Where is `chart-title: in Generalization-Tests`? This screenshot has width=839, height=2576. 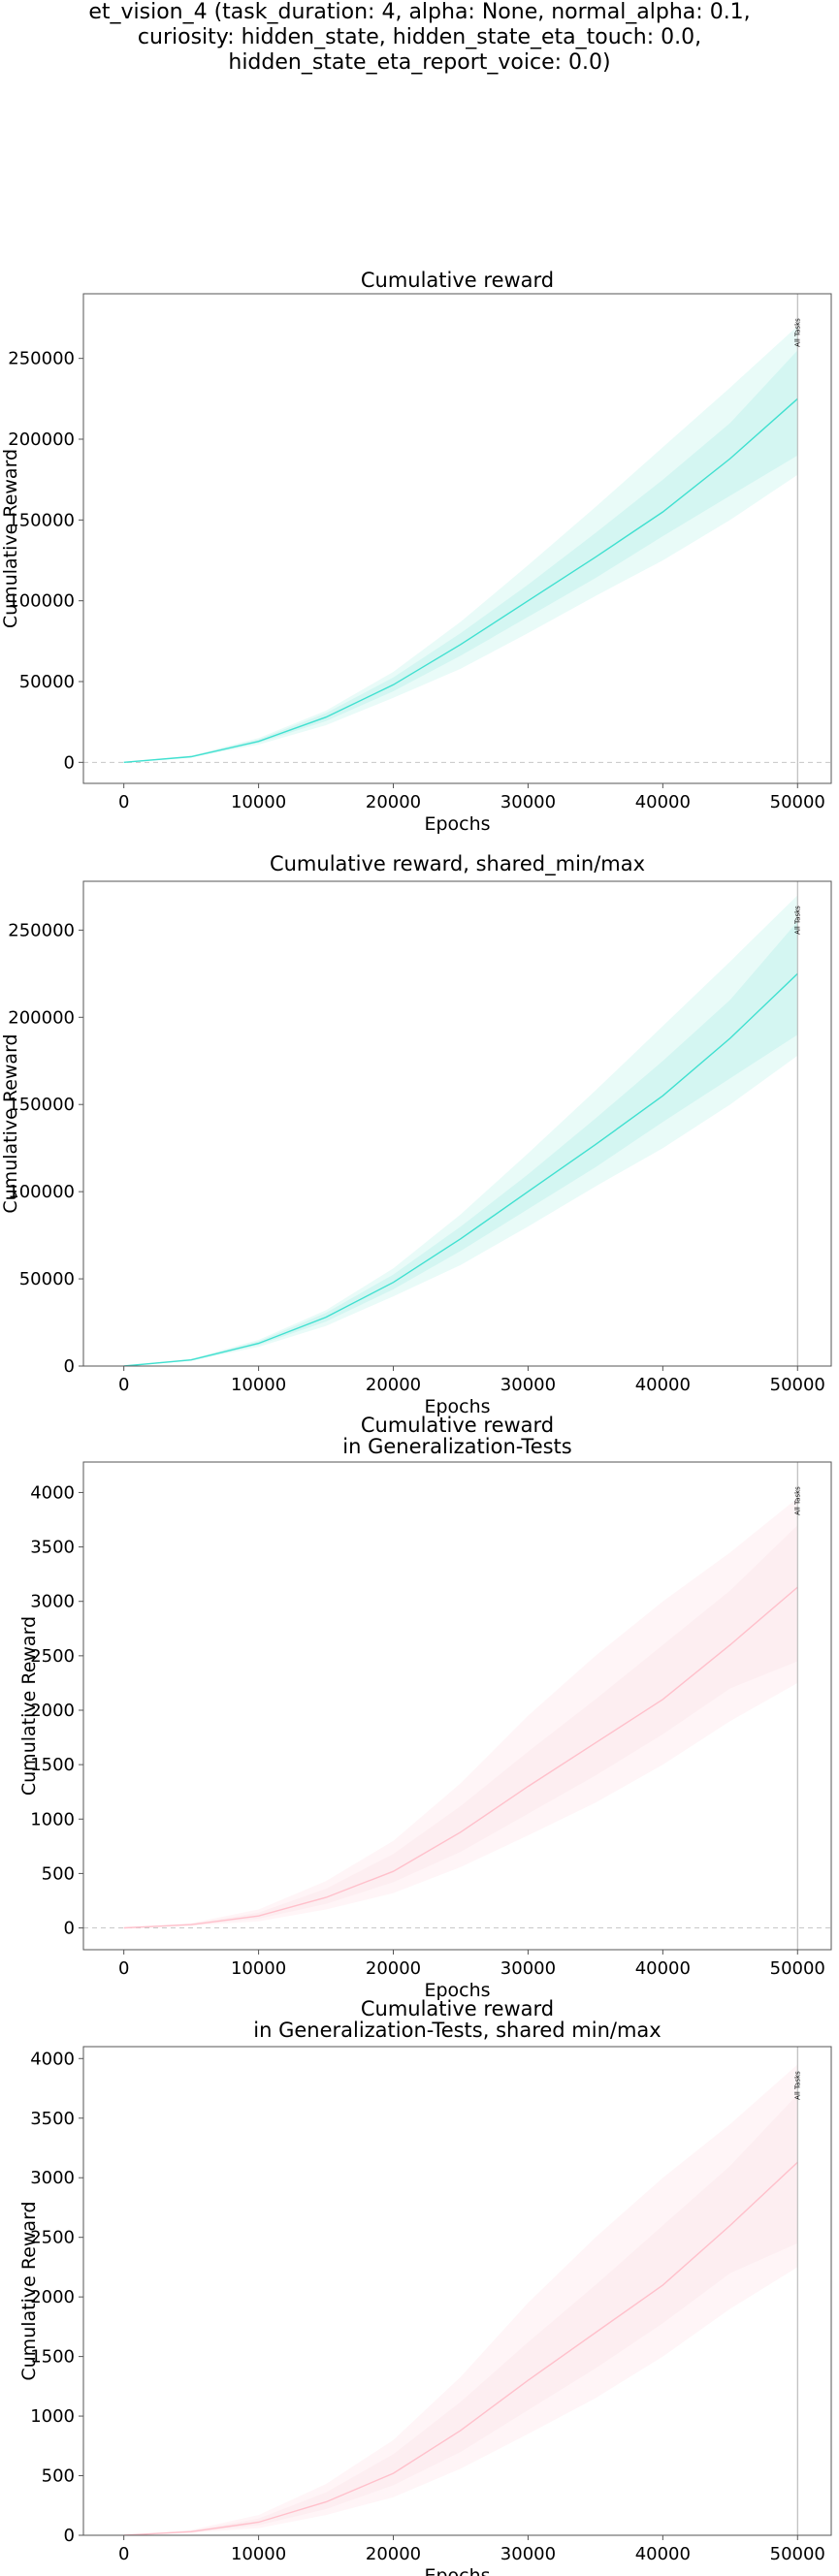
chart-title: in Generalization-Tests is located at coordinates (456, 1446).